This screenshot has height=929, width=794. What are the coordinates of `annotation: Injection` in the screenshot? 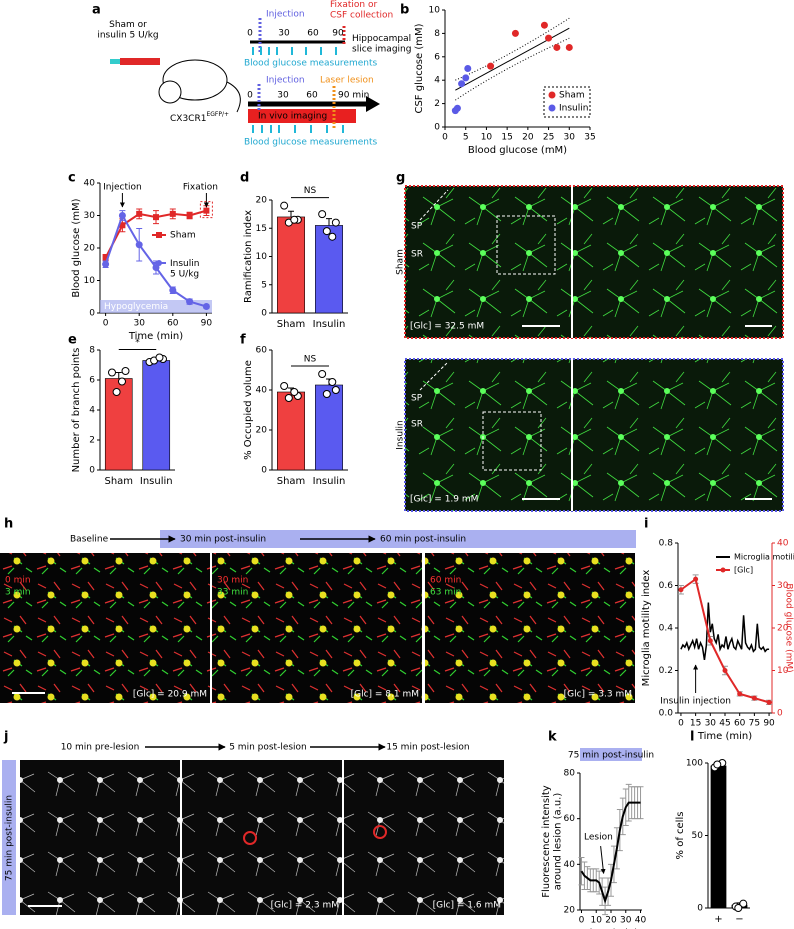 It's located at (122, 188).